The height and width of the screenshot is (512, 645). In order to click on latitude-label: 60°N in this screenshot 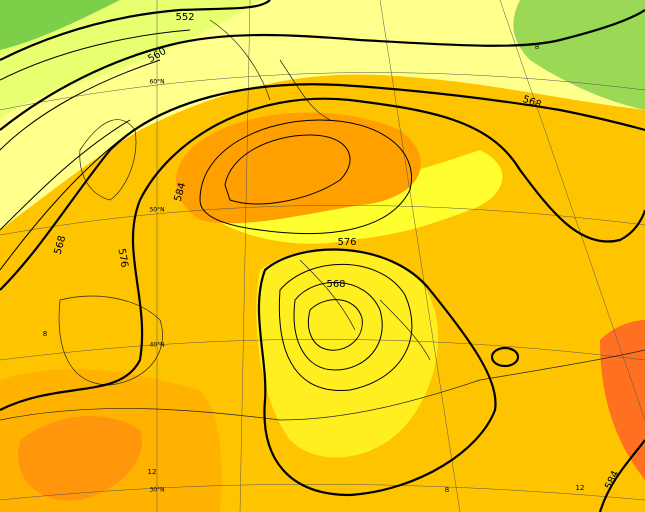, I will do `click(156, 82)`.